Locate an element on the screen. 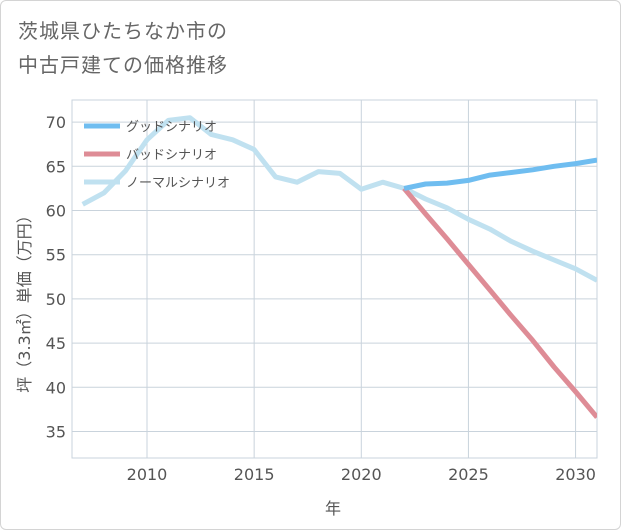  y-tick-label: 50 is located at coordinates (56, 299).